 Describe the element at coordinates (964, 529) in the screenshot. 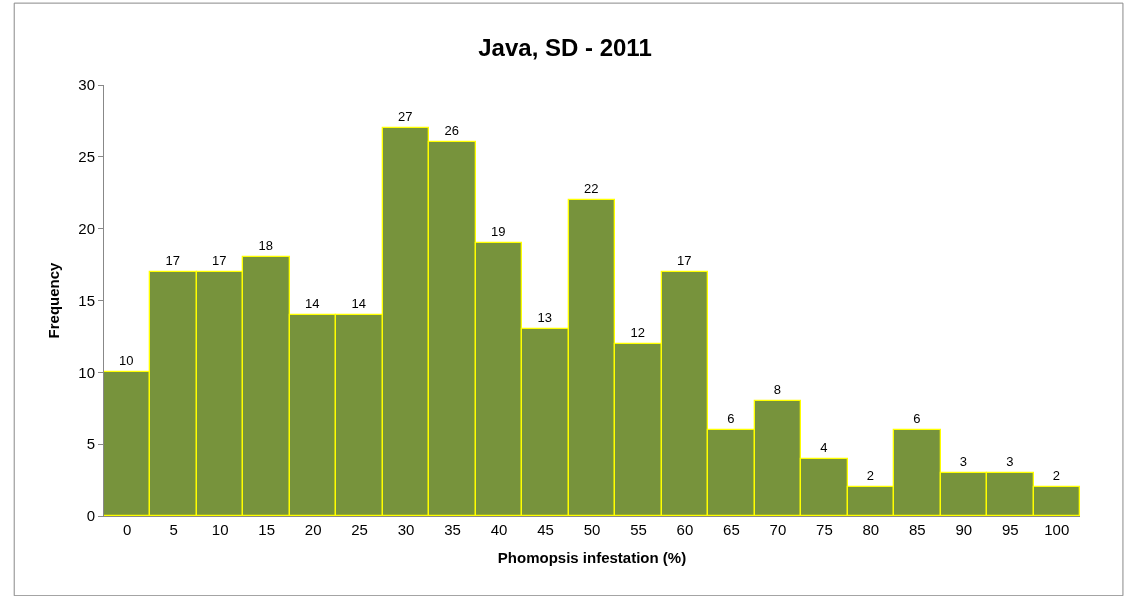

I see `x-tick-label: 90` at that location.